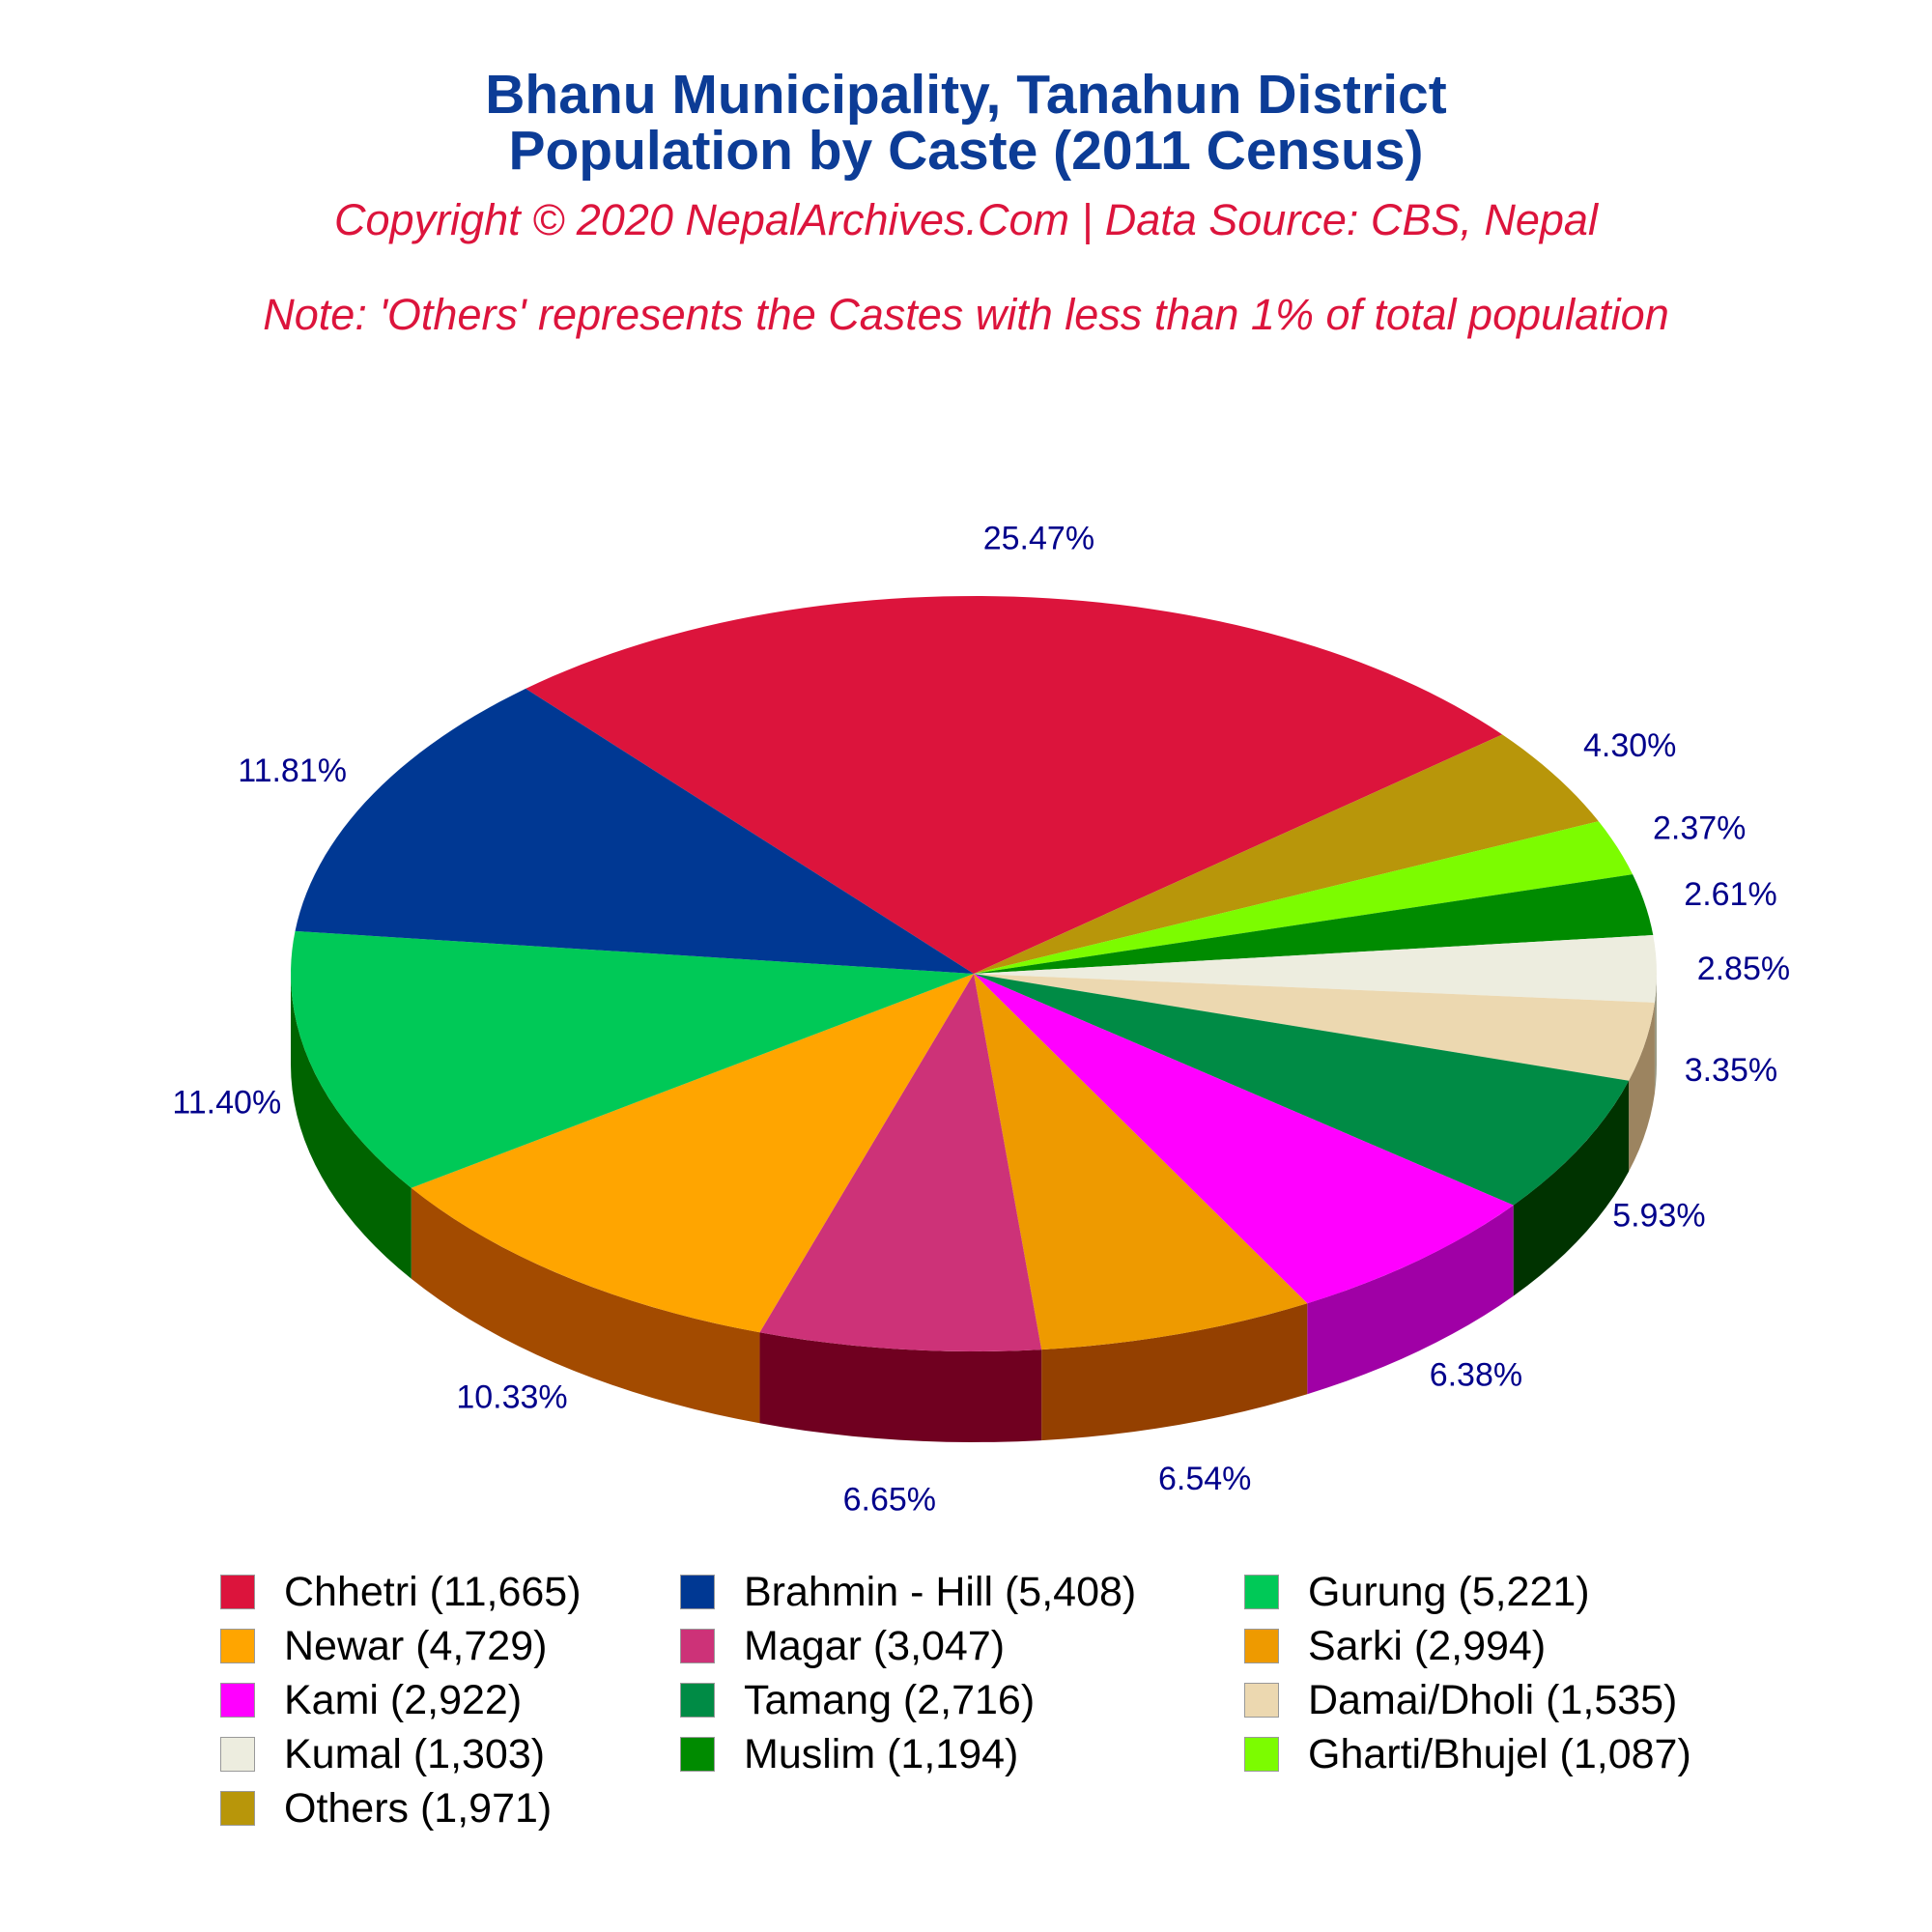 The image size is (1932, 1932). What do you see at coordinates (1427, 1645) in the screenshot?
I see `legend-label-sarki: Sarki (2,994)` at bounding box center [1427, 1645].